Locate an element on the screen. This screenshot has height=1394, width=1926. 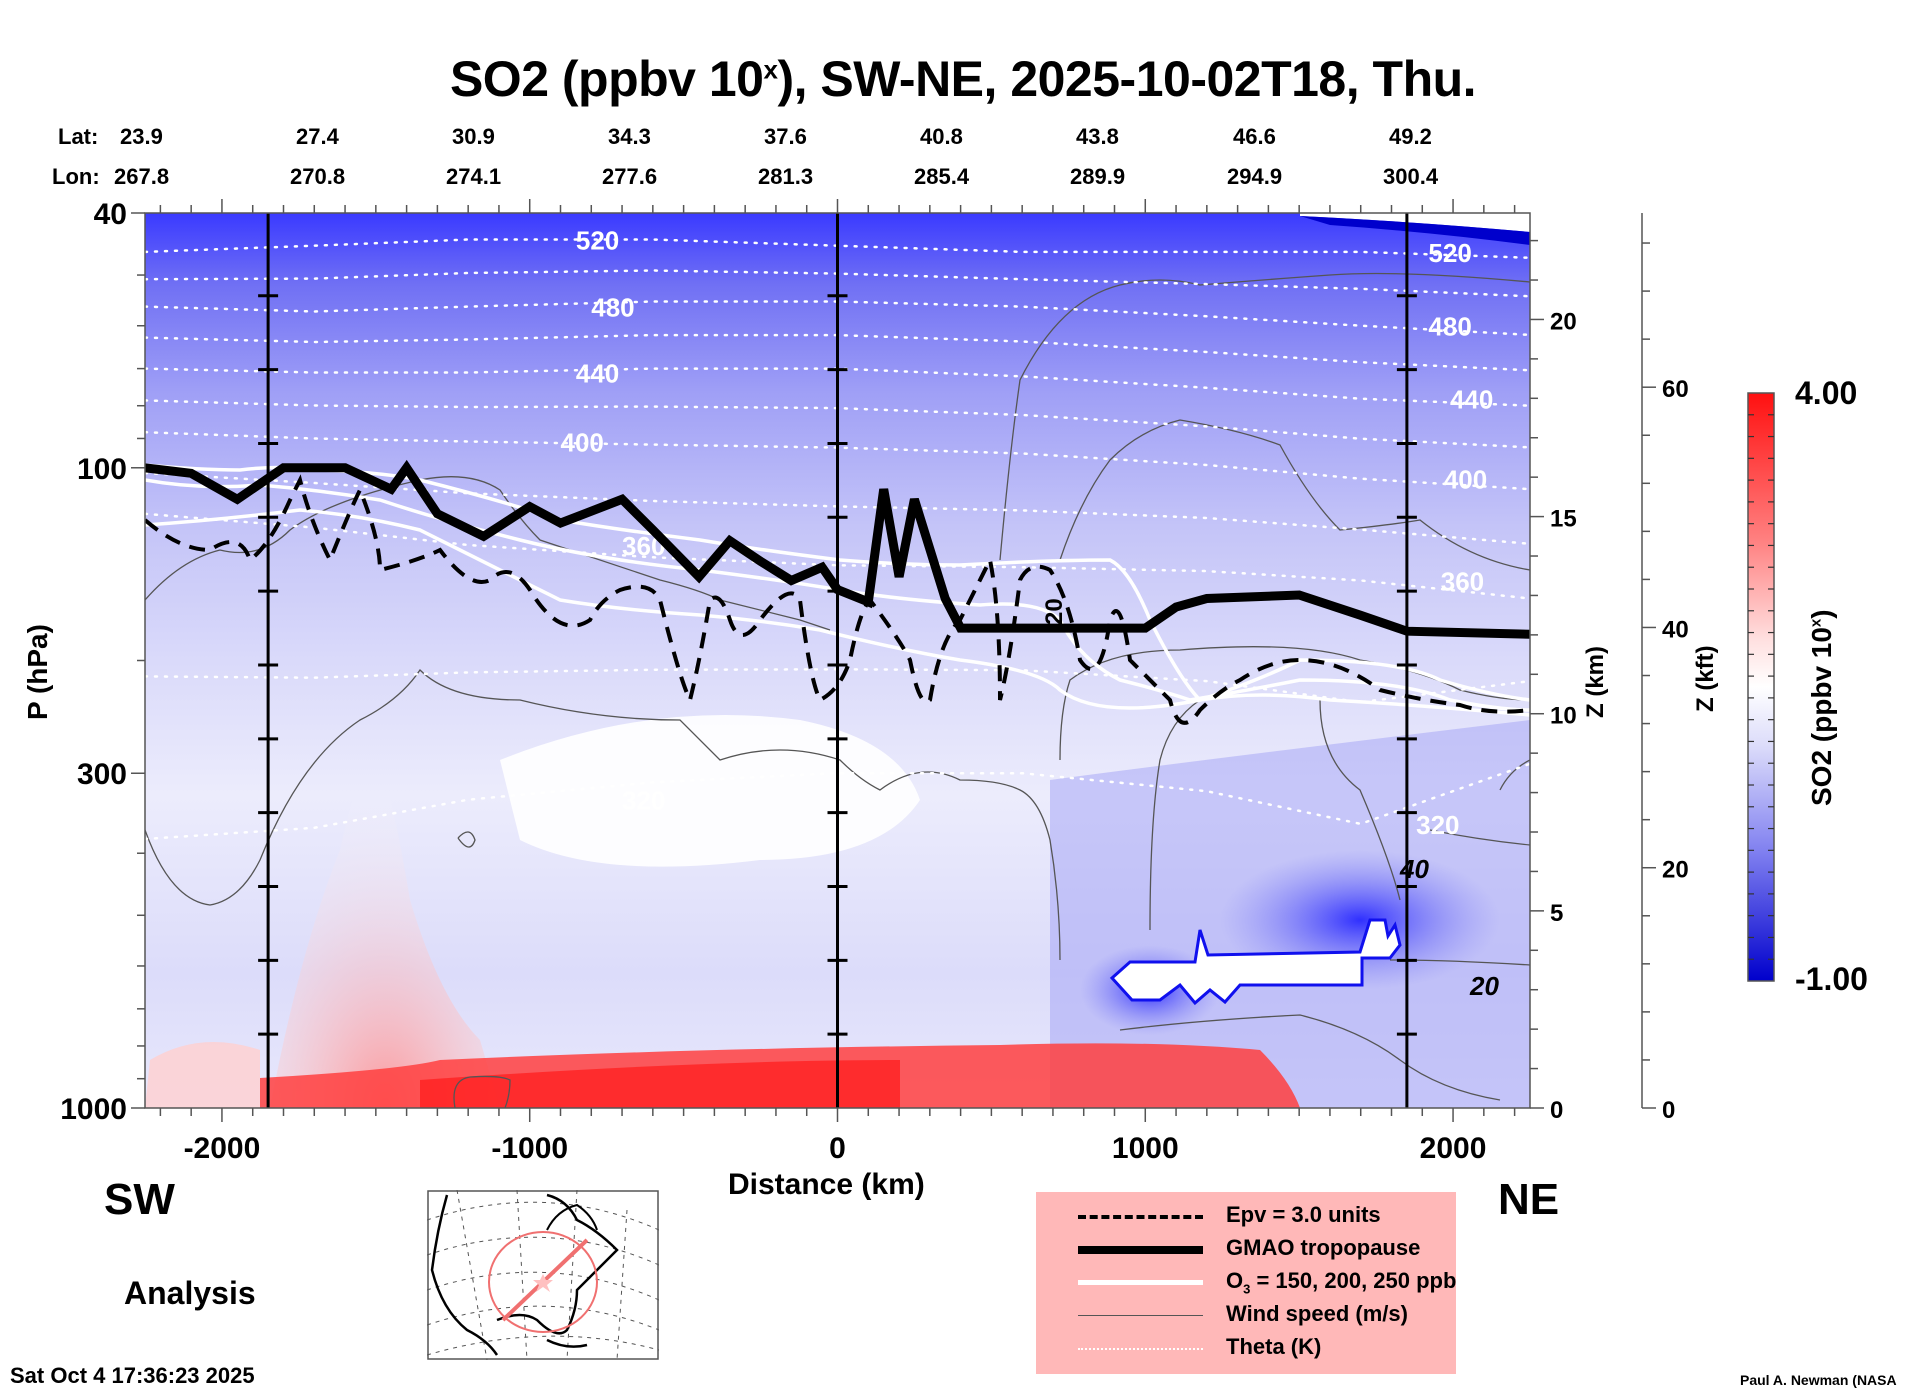
theta-label-right: 480 is located at coordinates (1449, 327).